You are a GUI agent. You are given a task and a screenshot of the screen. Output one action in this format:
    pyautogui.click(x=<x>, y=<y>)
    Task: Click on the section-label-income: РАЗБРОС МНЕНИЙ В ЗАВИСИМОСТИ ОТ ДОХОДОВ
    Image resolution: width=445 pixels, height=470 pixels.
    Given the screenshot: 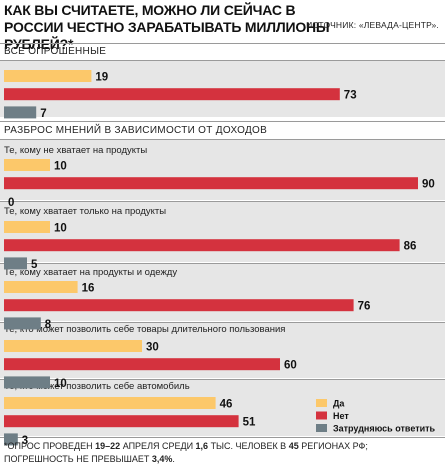 What is the action you would take?
    pyautogui.click(x=136, y=130)
    